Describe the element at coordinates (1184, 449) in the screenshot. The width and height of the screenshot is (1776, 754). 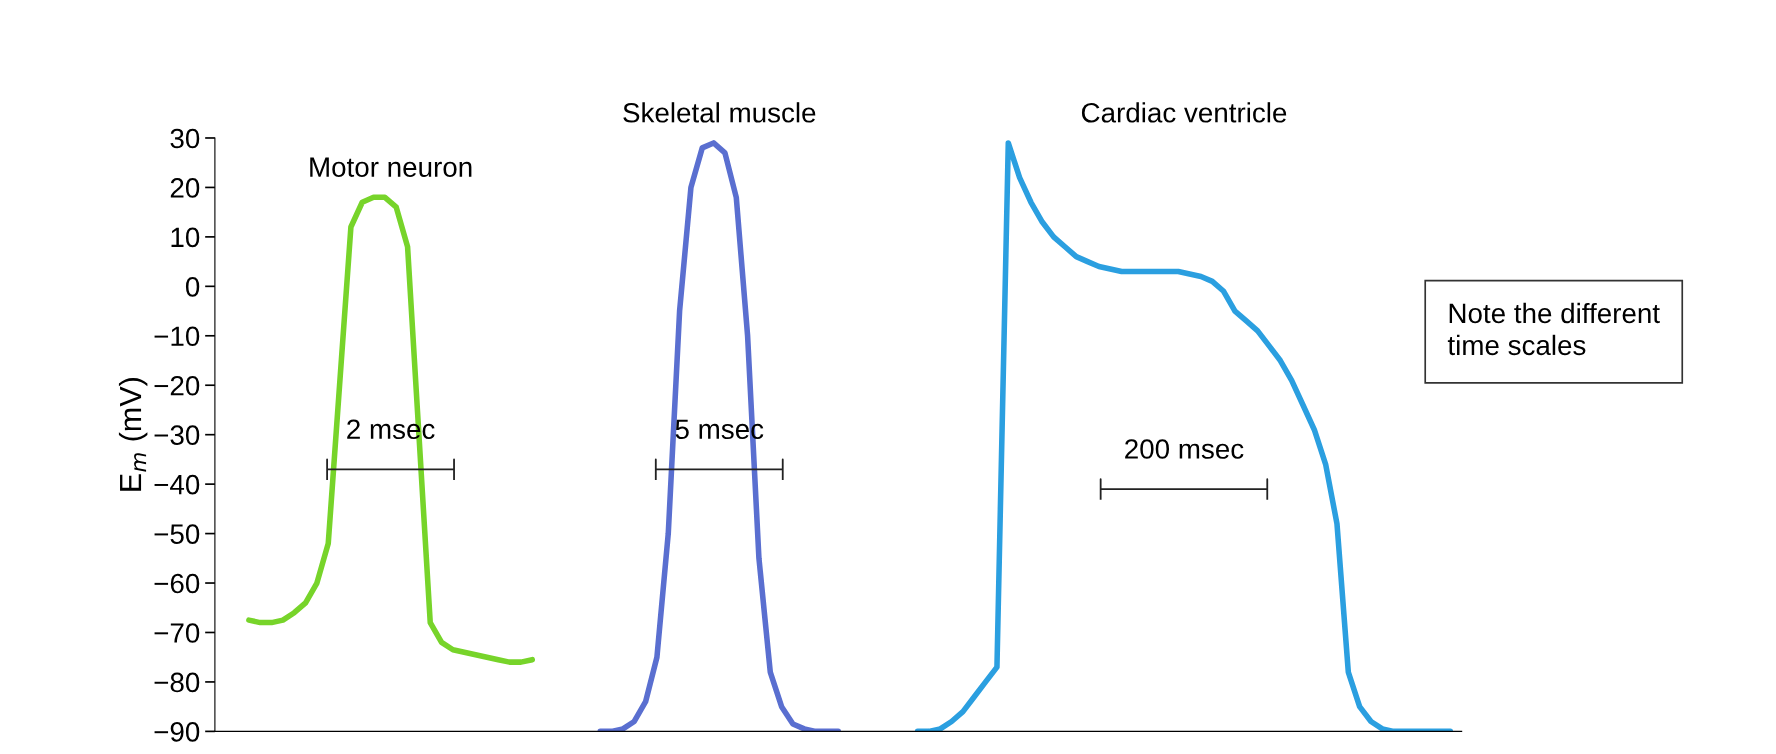
I see `annotation: 200 msec` at that location.